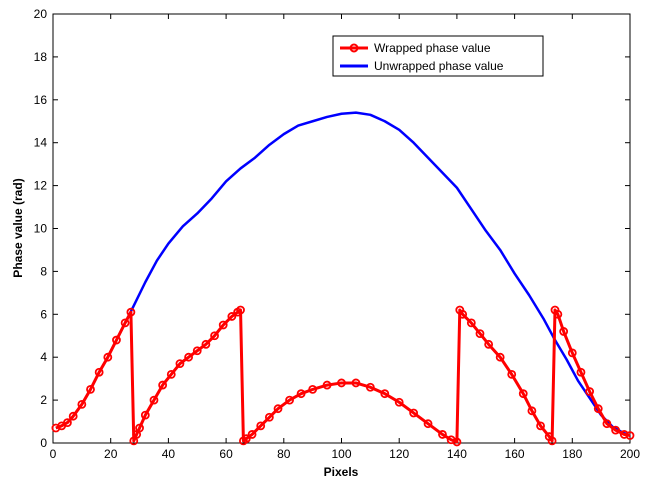  What do you see at coordinates (515, 454) in the screenshot?
I see `x-tick-label: 160` at bounding box center [515, 454].